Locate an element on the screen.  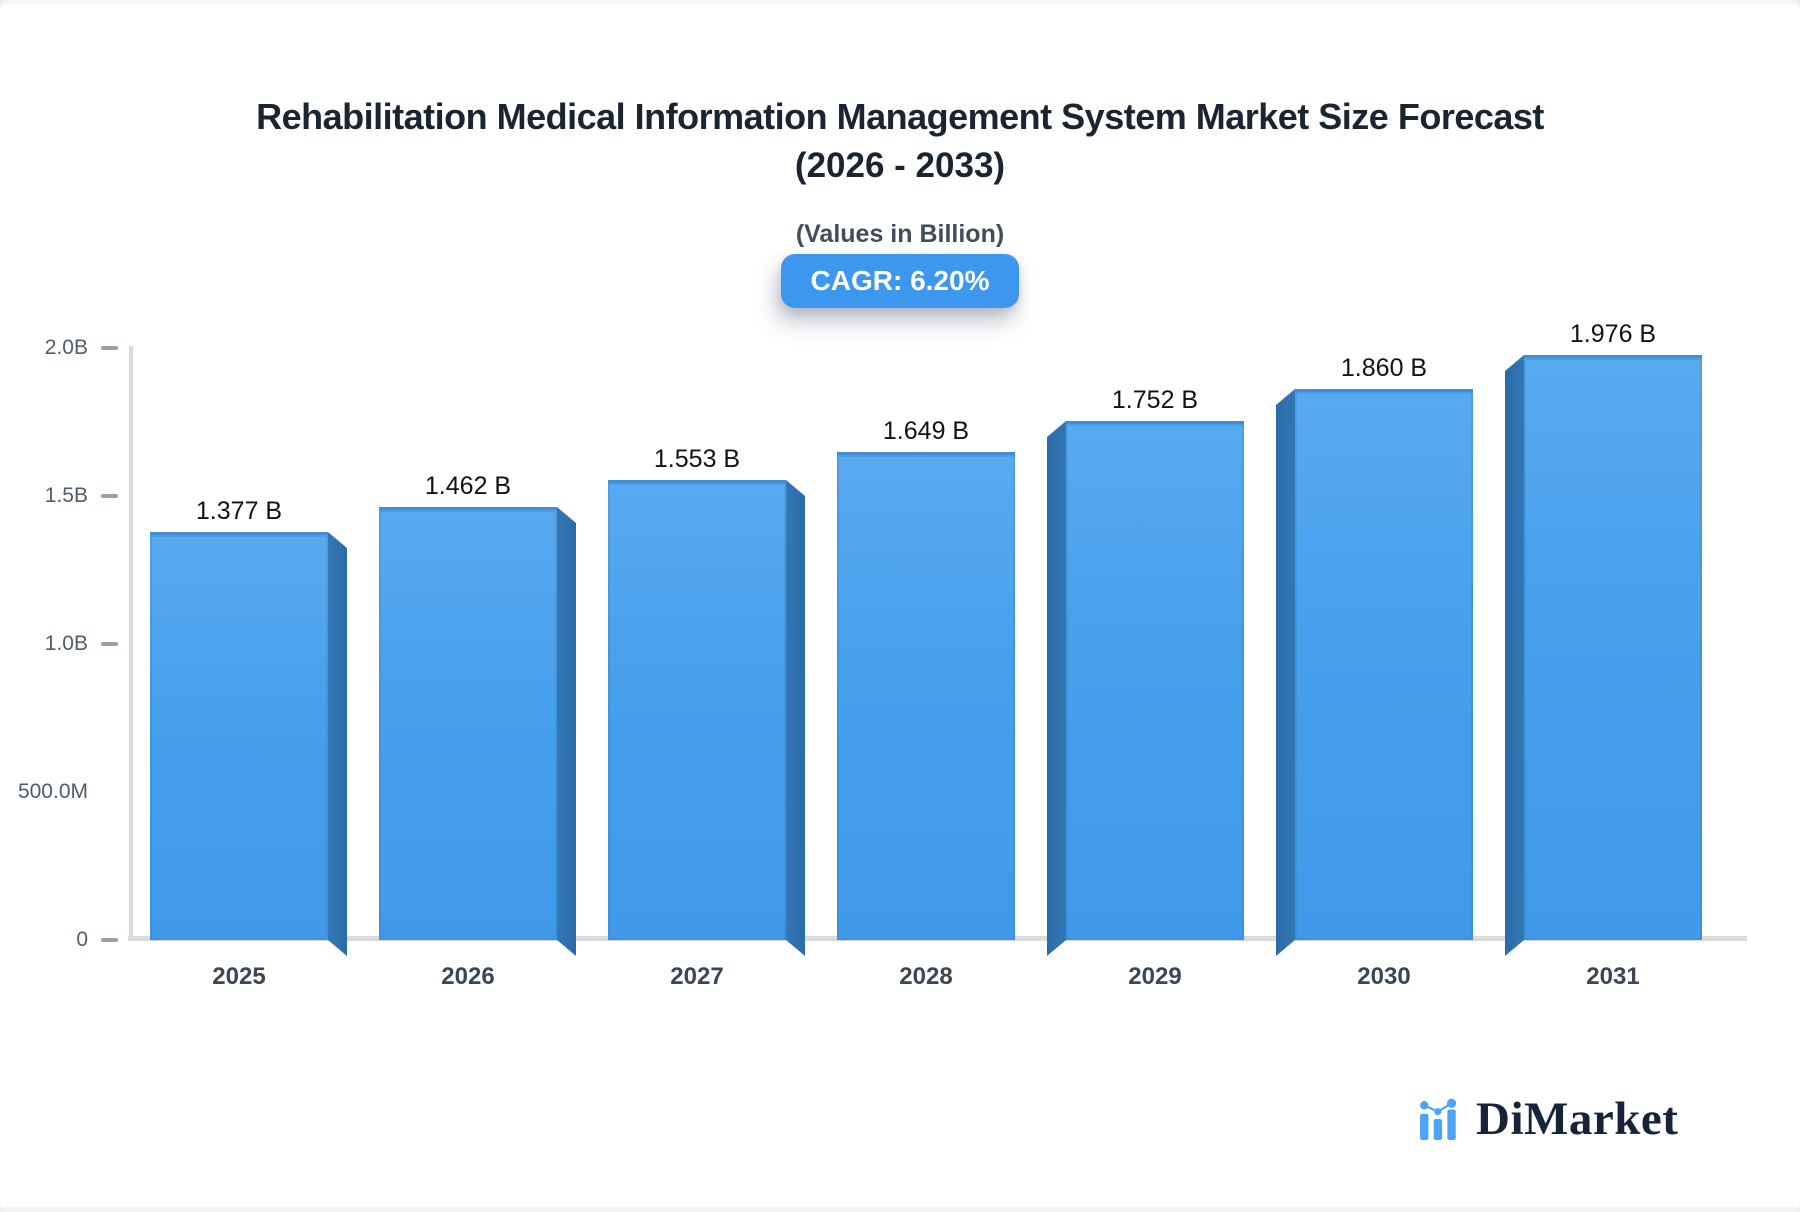
bar-value-label-2027: 1.553 B is located at coordinates (697, 459).